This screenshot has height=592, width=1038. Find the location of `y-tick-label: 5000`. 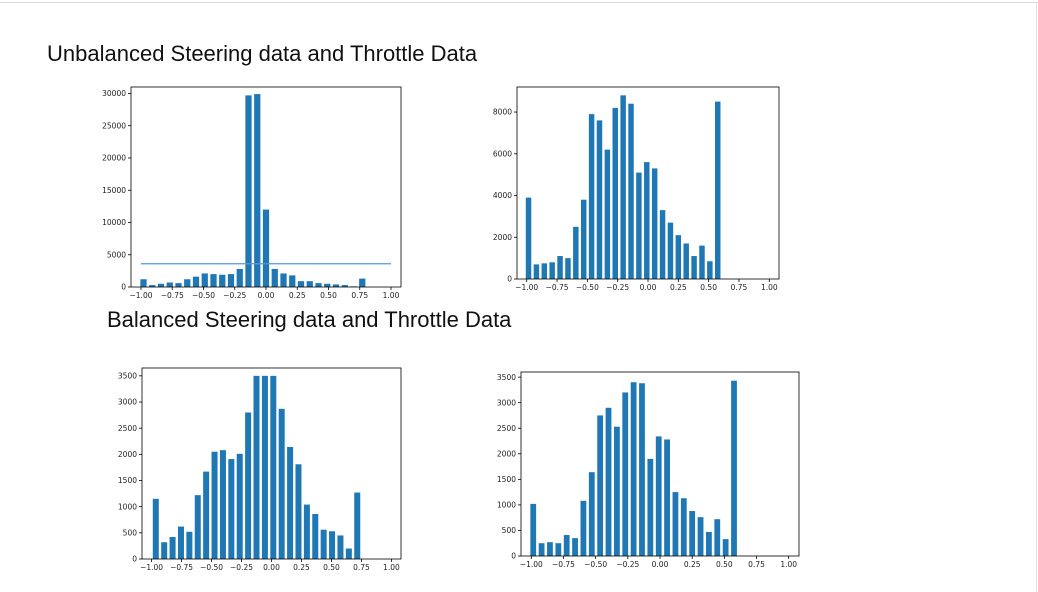

y-tick-label: 5000 is located at coordinates (116, 254).